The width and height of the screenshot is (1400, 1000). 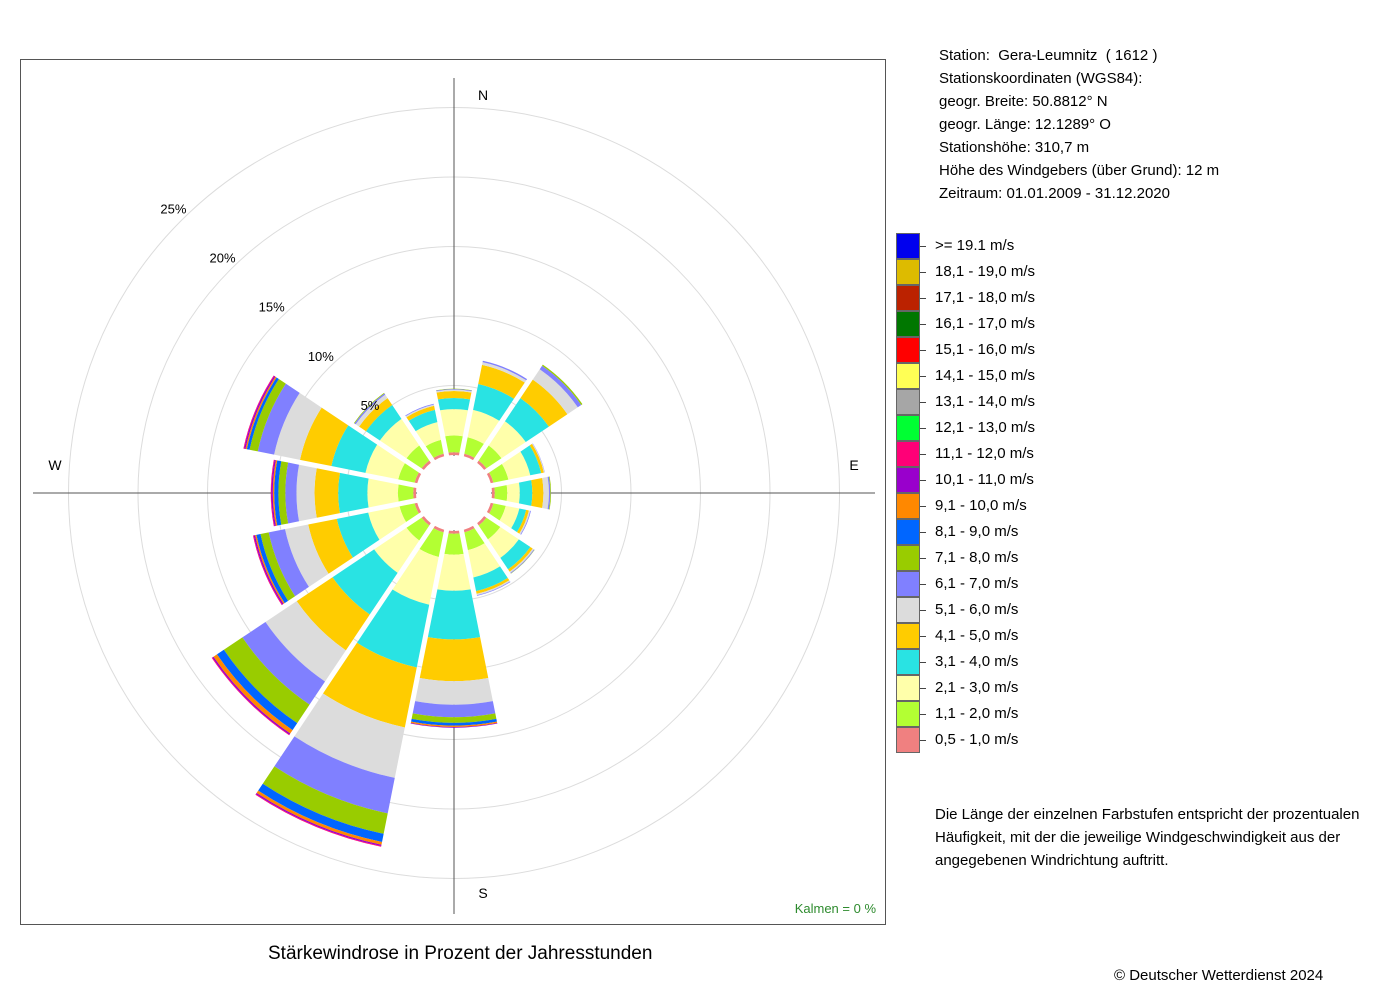 What do you see at coordinates (996, 350) in the screenshot?
I see `legend-item: 15,1 - 16,0 m/s` at bounding box center [996, 350].